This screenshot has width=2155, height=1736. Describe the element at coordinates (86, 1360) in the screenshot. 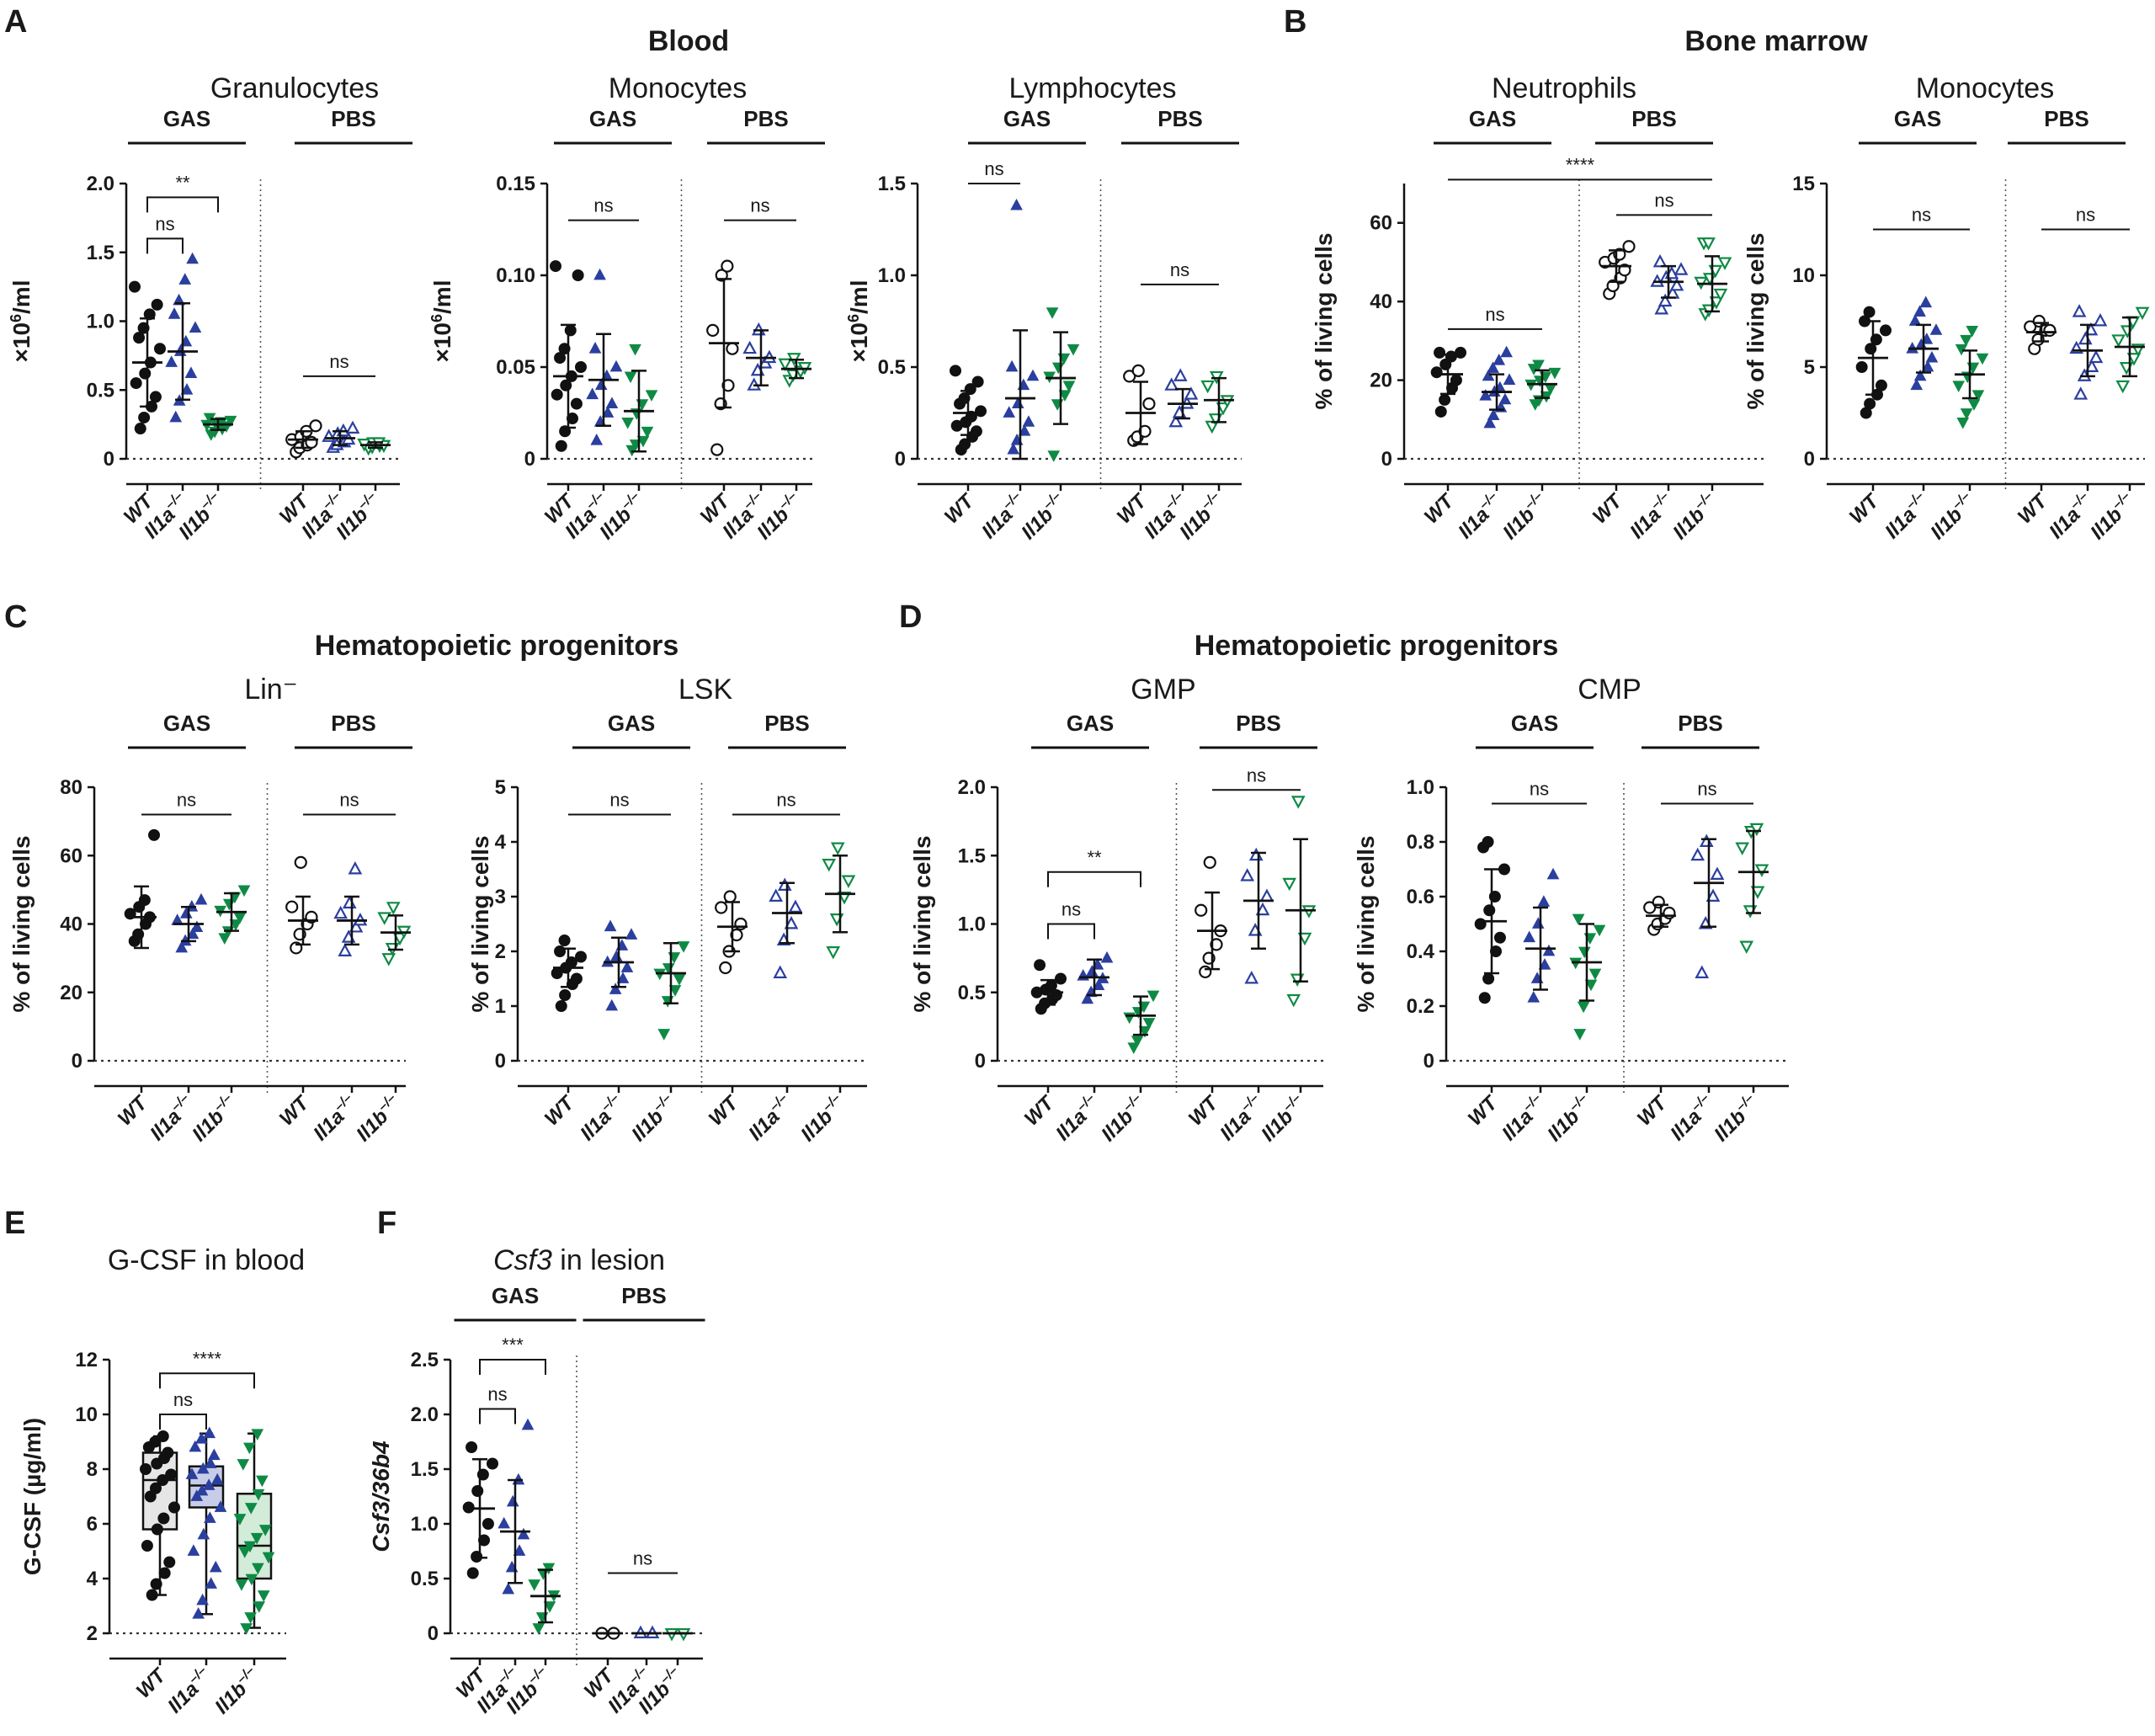

I see `y-tick-label: 12` at that location.